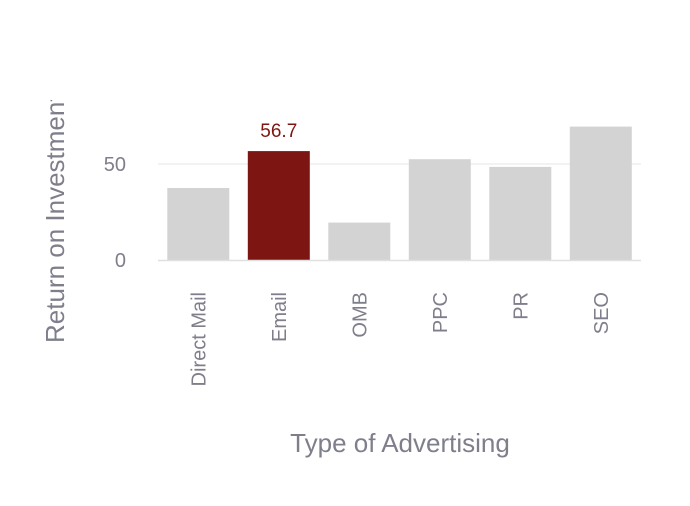  I want to click on x-tick-label: OMB, so click(360, 315).